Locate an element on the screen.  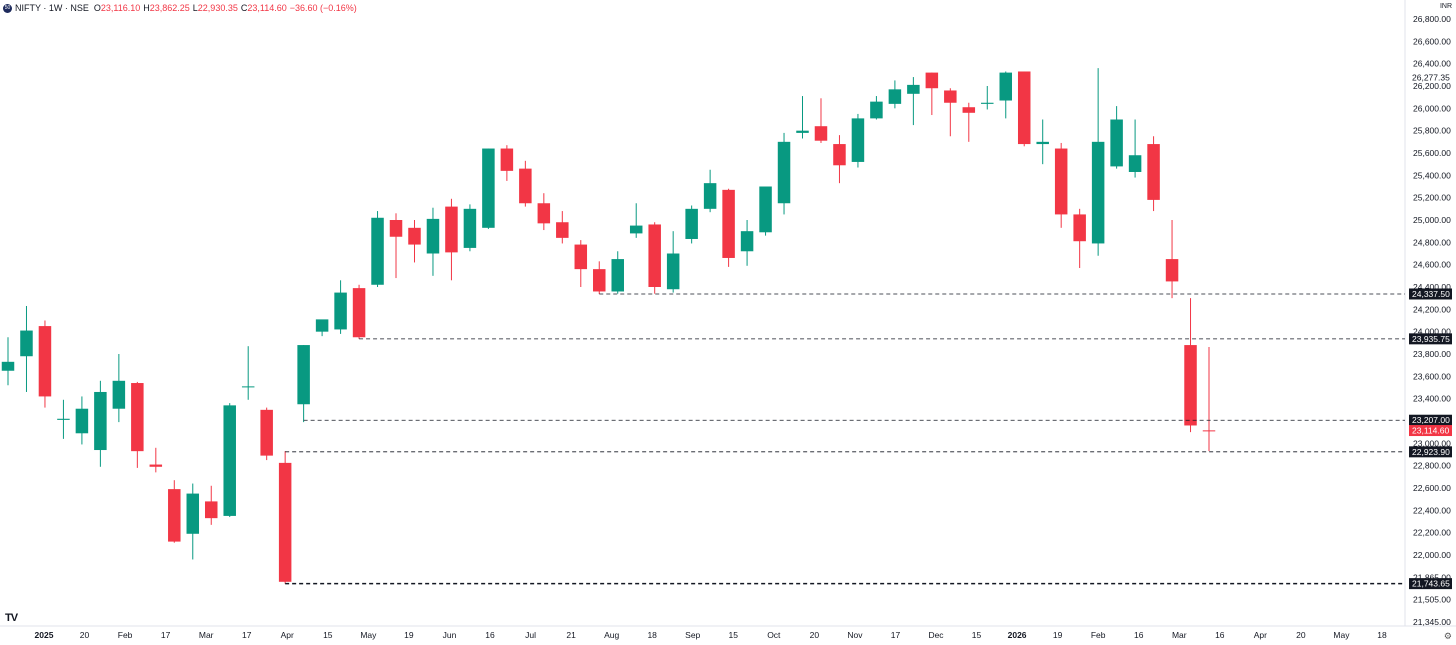
high-key: H is located at coordinates (146, 8).